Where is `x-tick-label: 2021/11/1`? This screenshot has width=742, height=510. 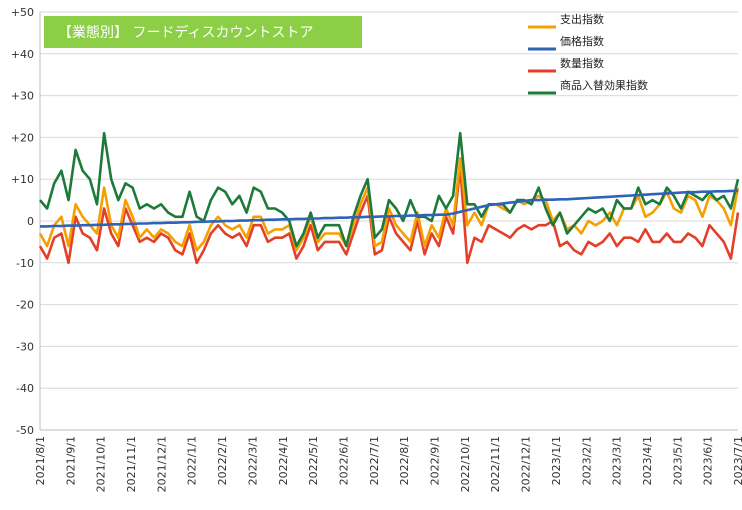
x-tick-label: 2021/11/1 is located at coordinates (131, 464).